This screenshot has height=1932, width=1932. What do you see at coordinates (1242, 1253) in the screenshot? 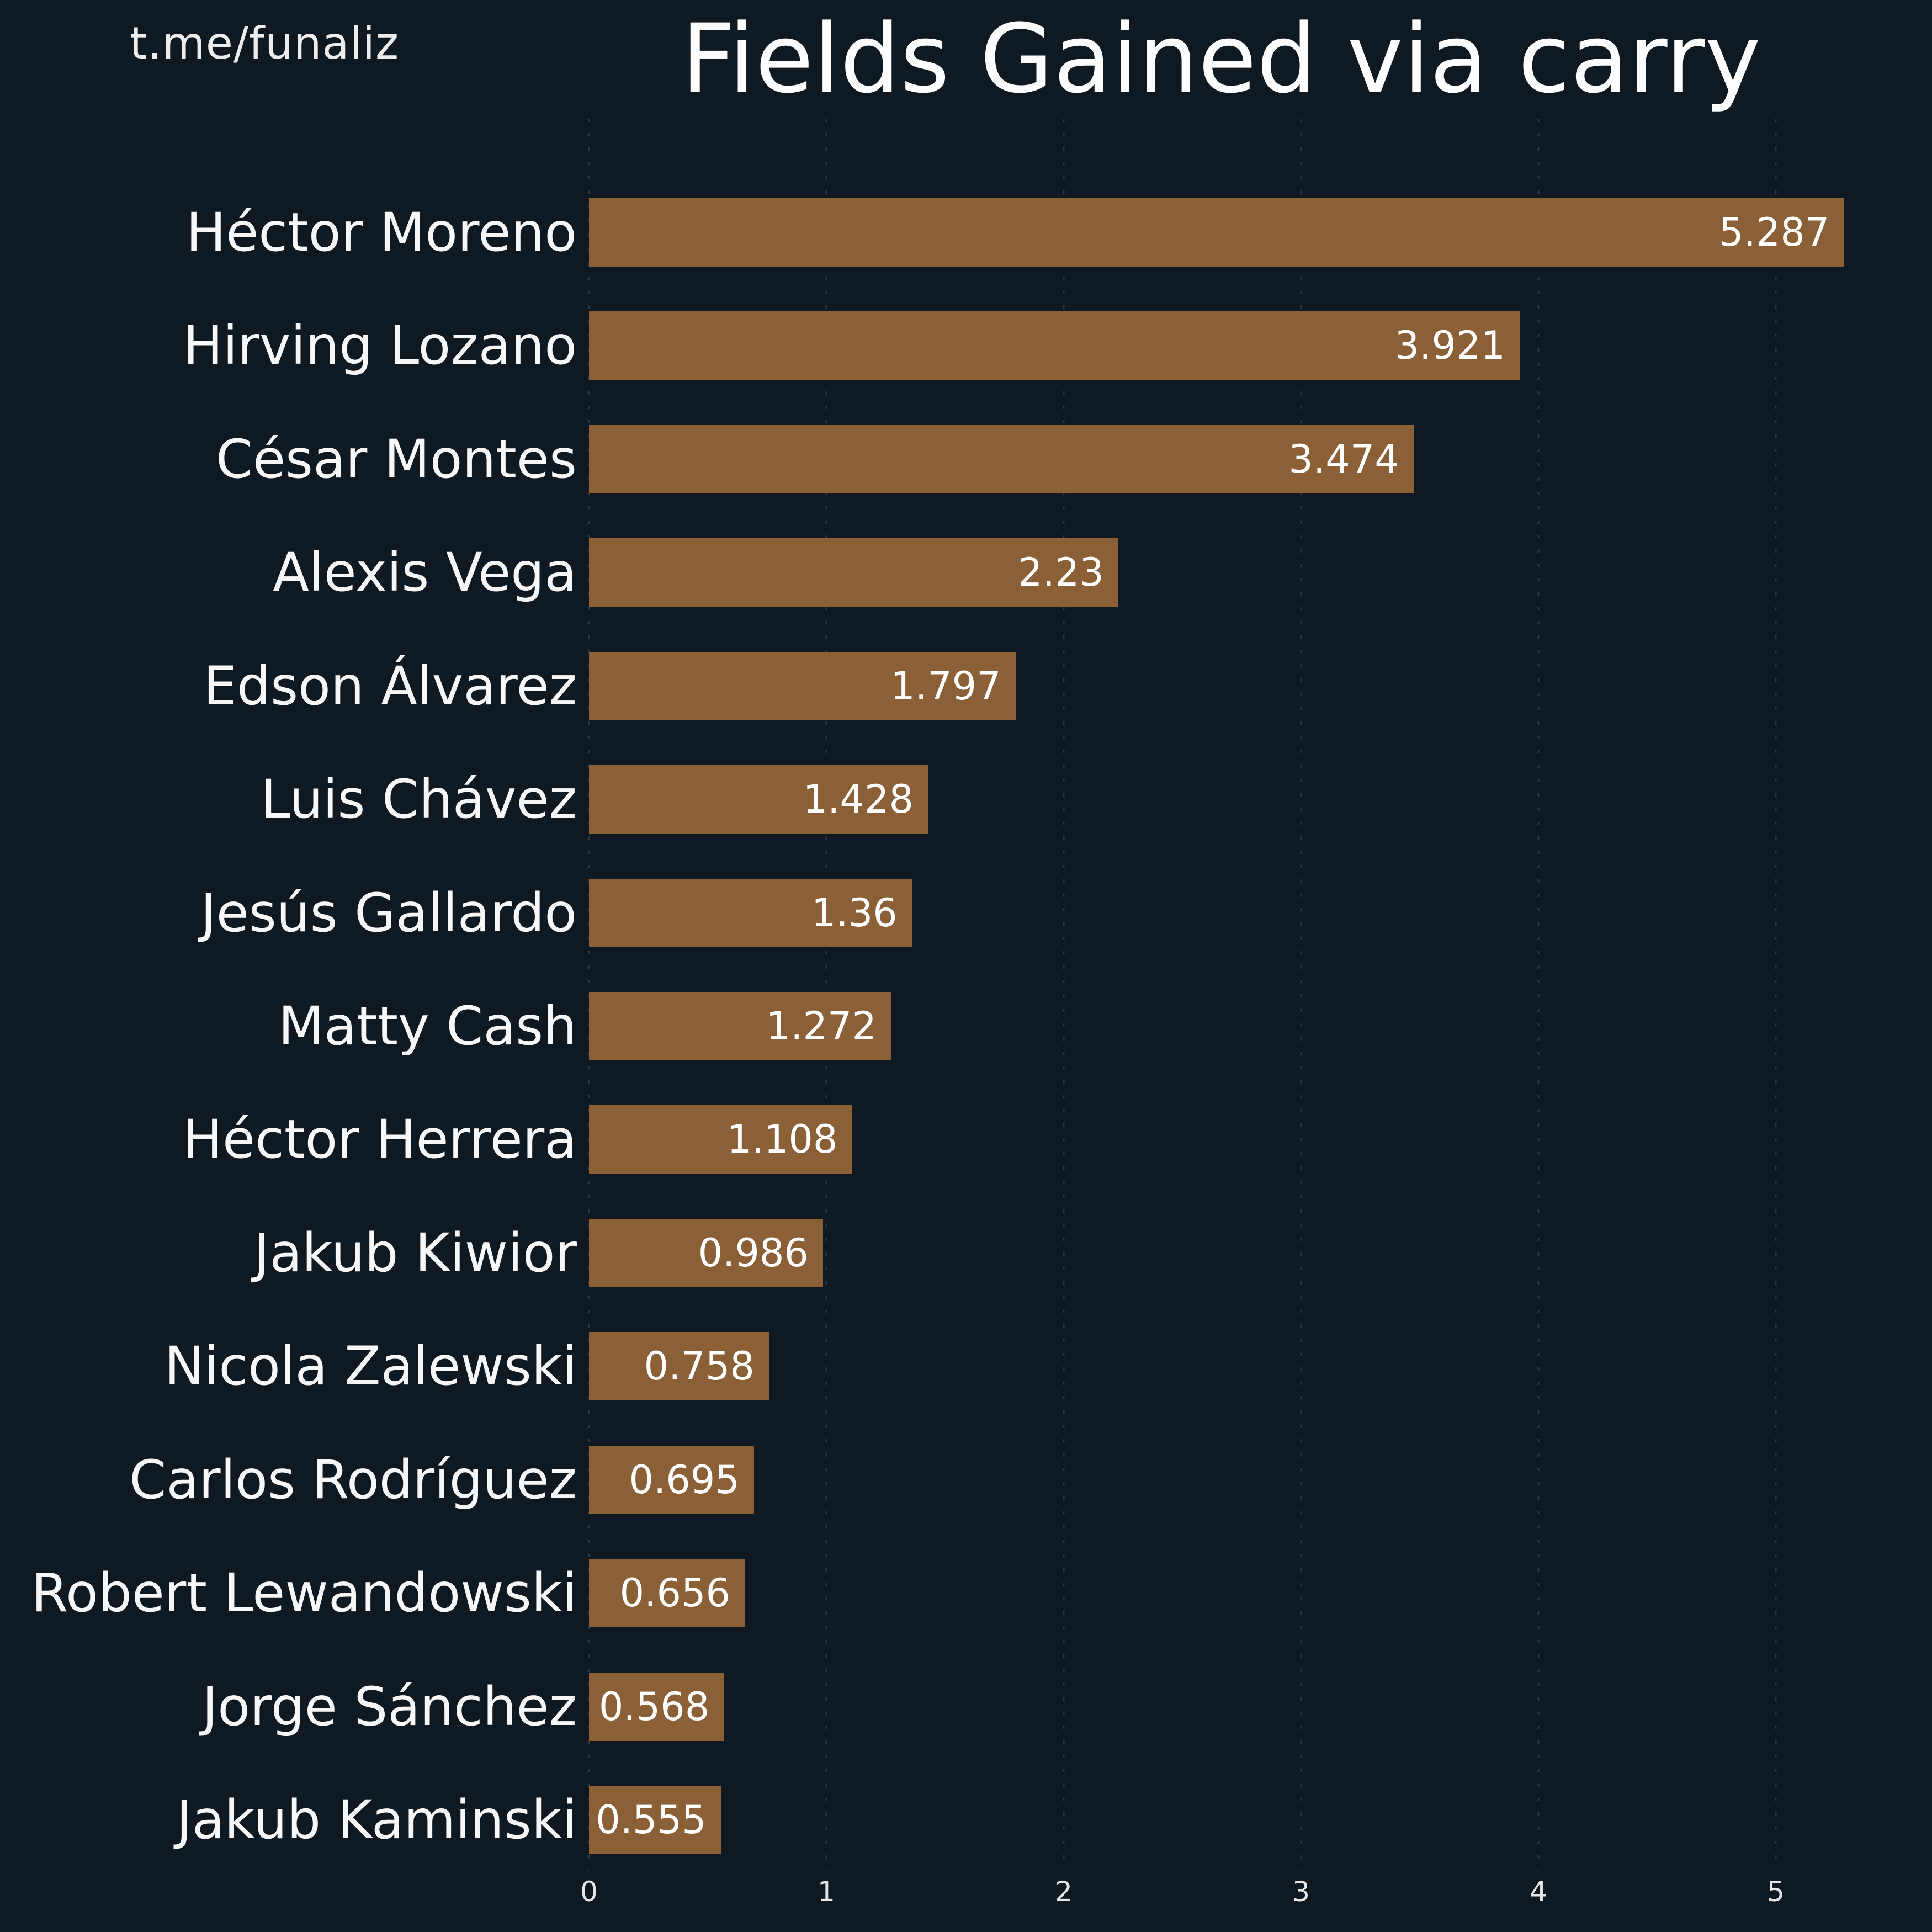
I see `bar-track: 0.986` at bounding box center [1242, 1253].